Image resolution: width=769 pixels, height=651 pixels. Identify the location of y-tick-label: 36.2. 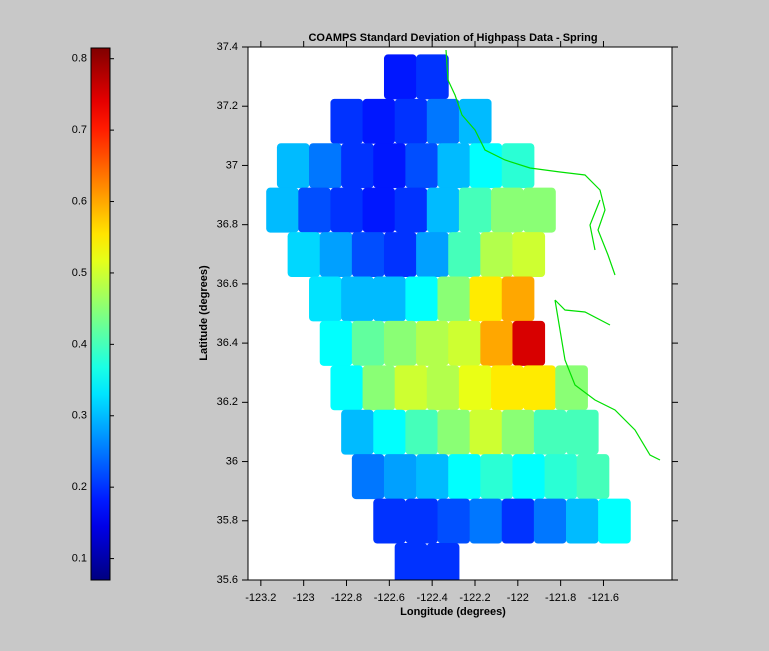
(227, 402).